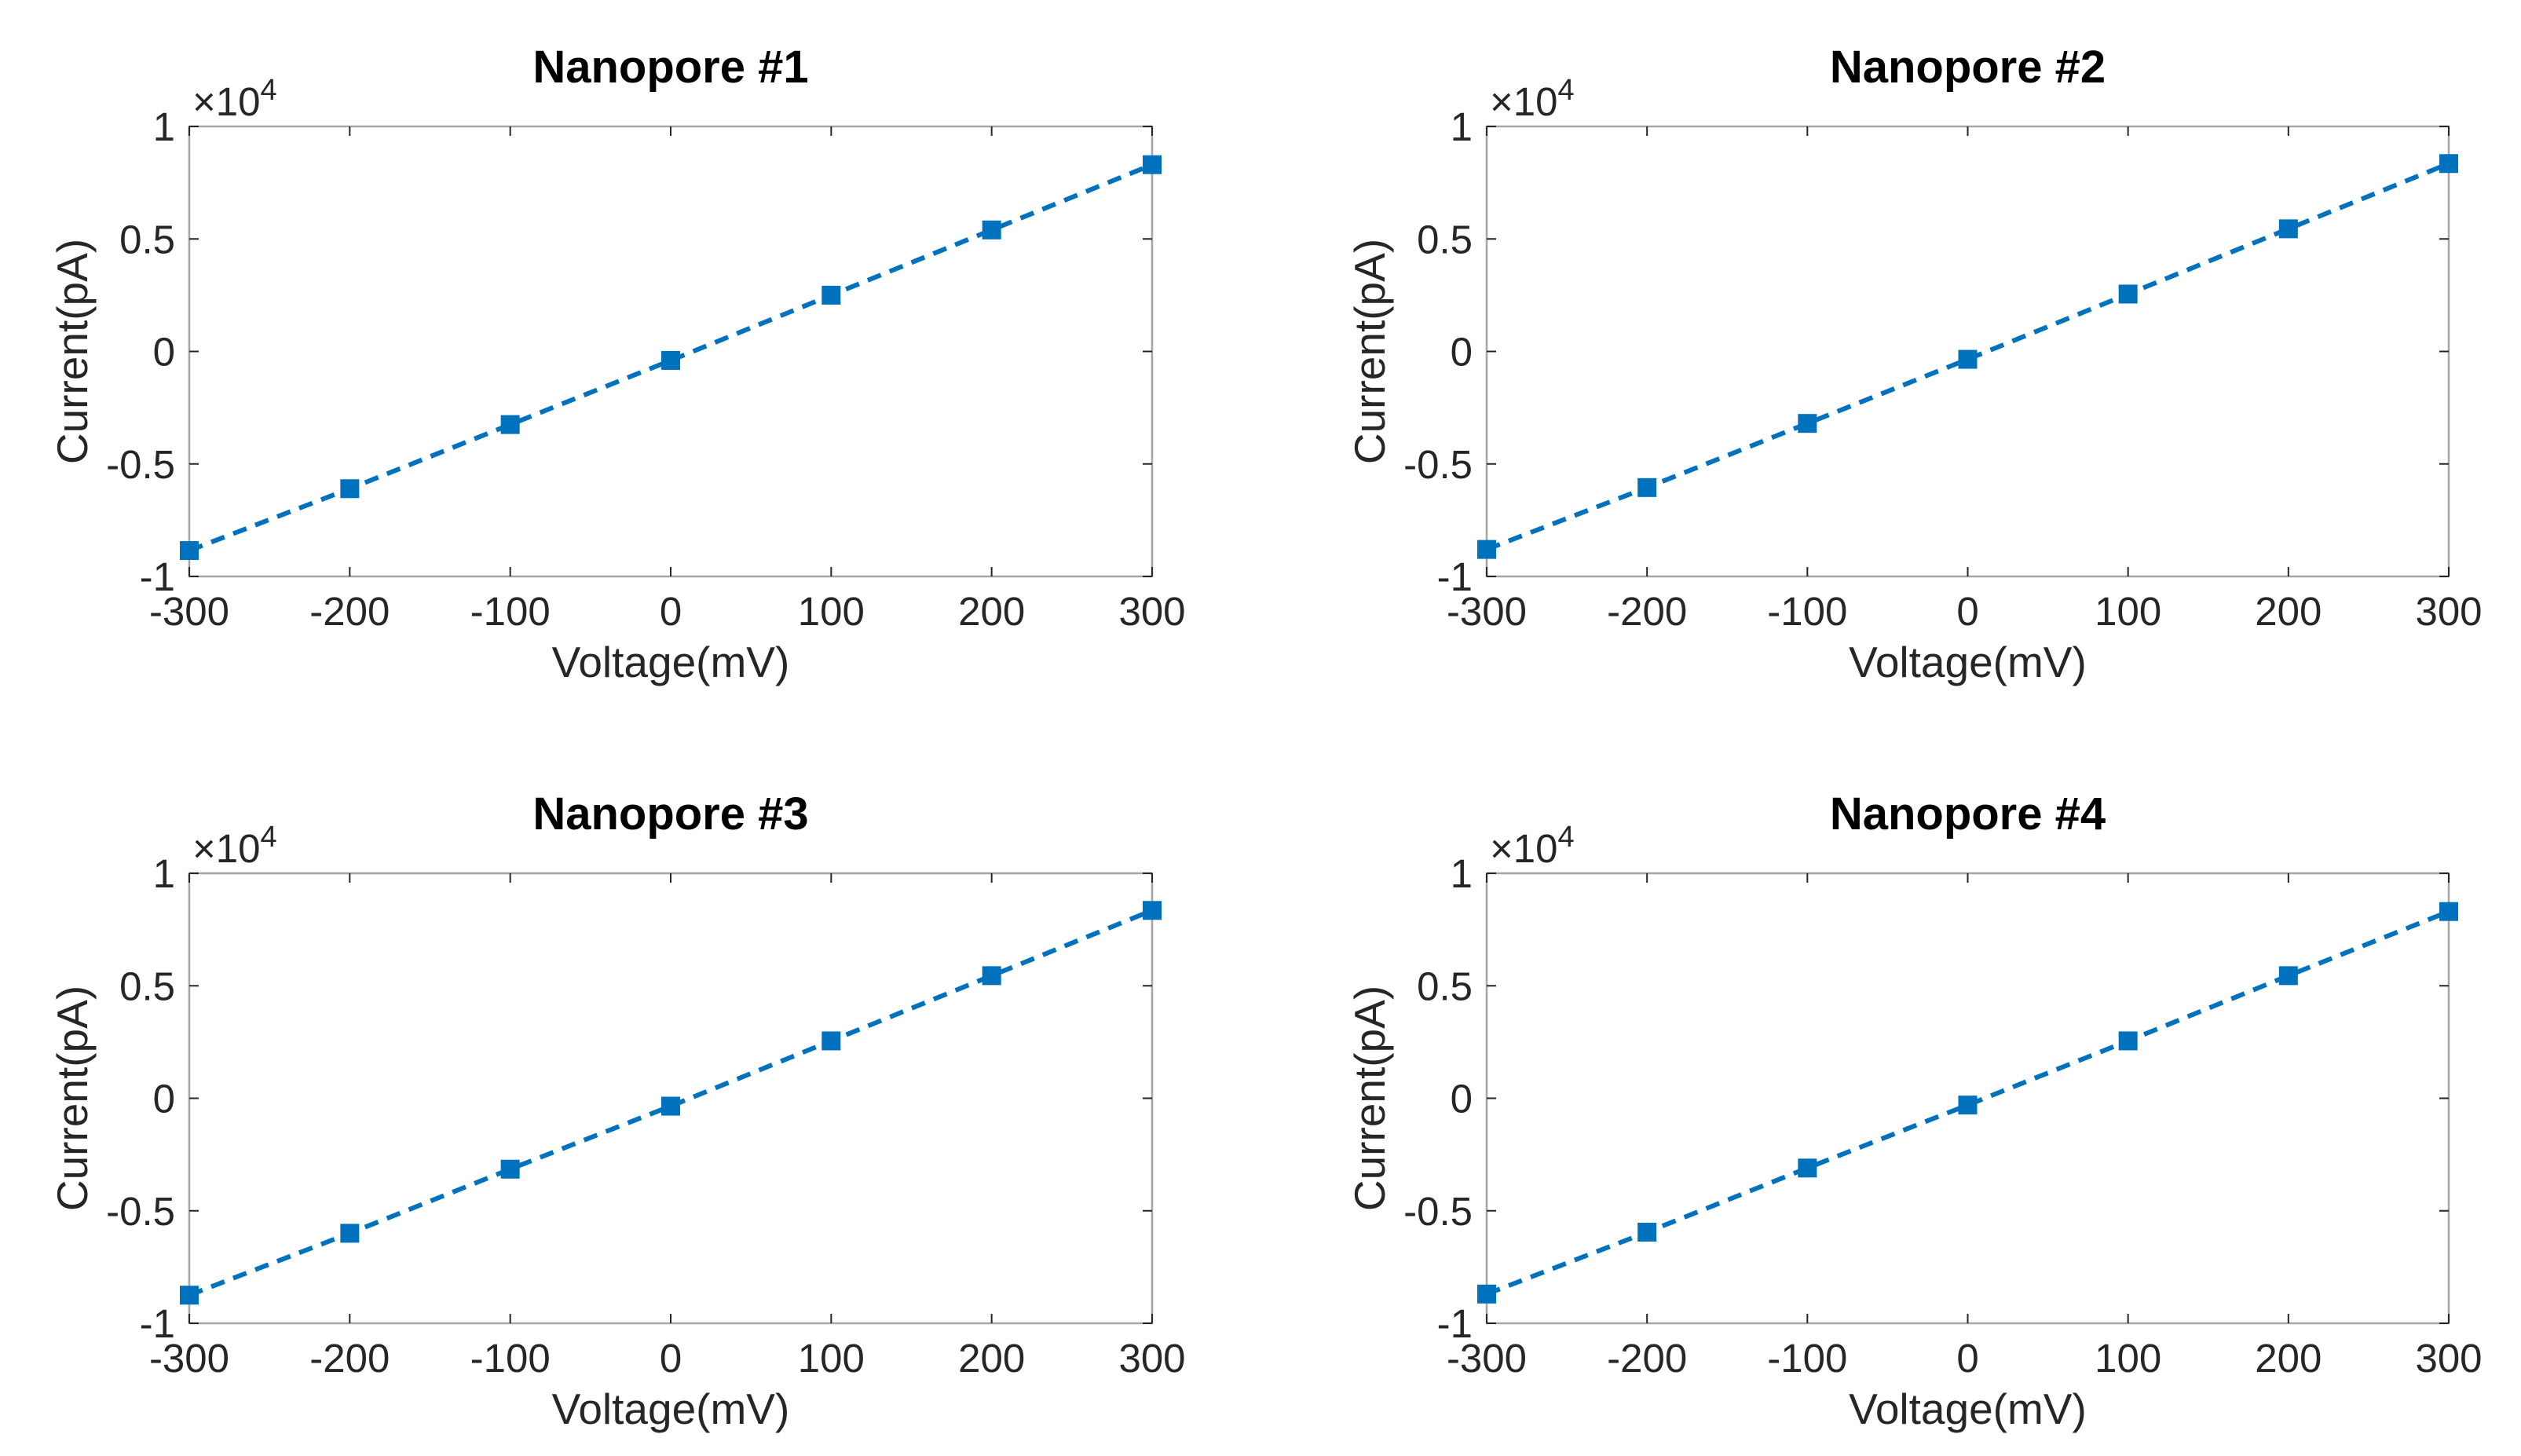 This screenshot has height=1456, width=2521. What do you see at coordinates (1968, 814) in the screenshot?
I see `chart-title: Nanopore #4` at bounding box center [1968, 814].